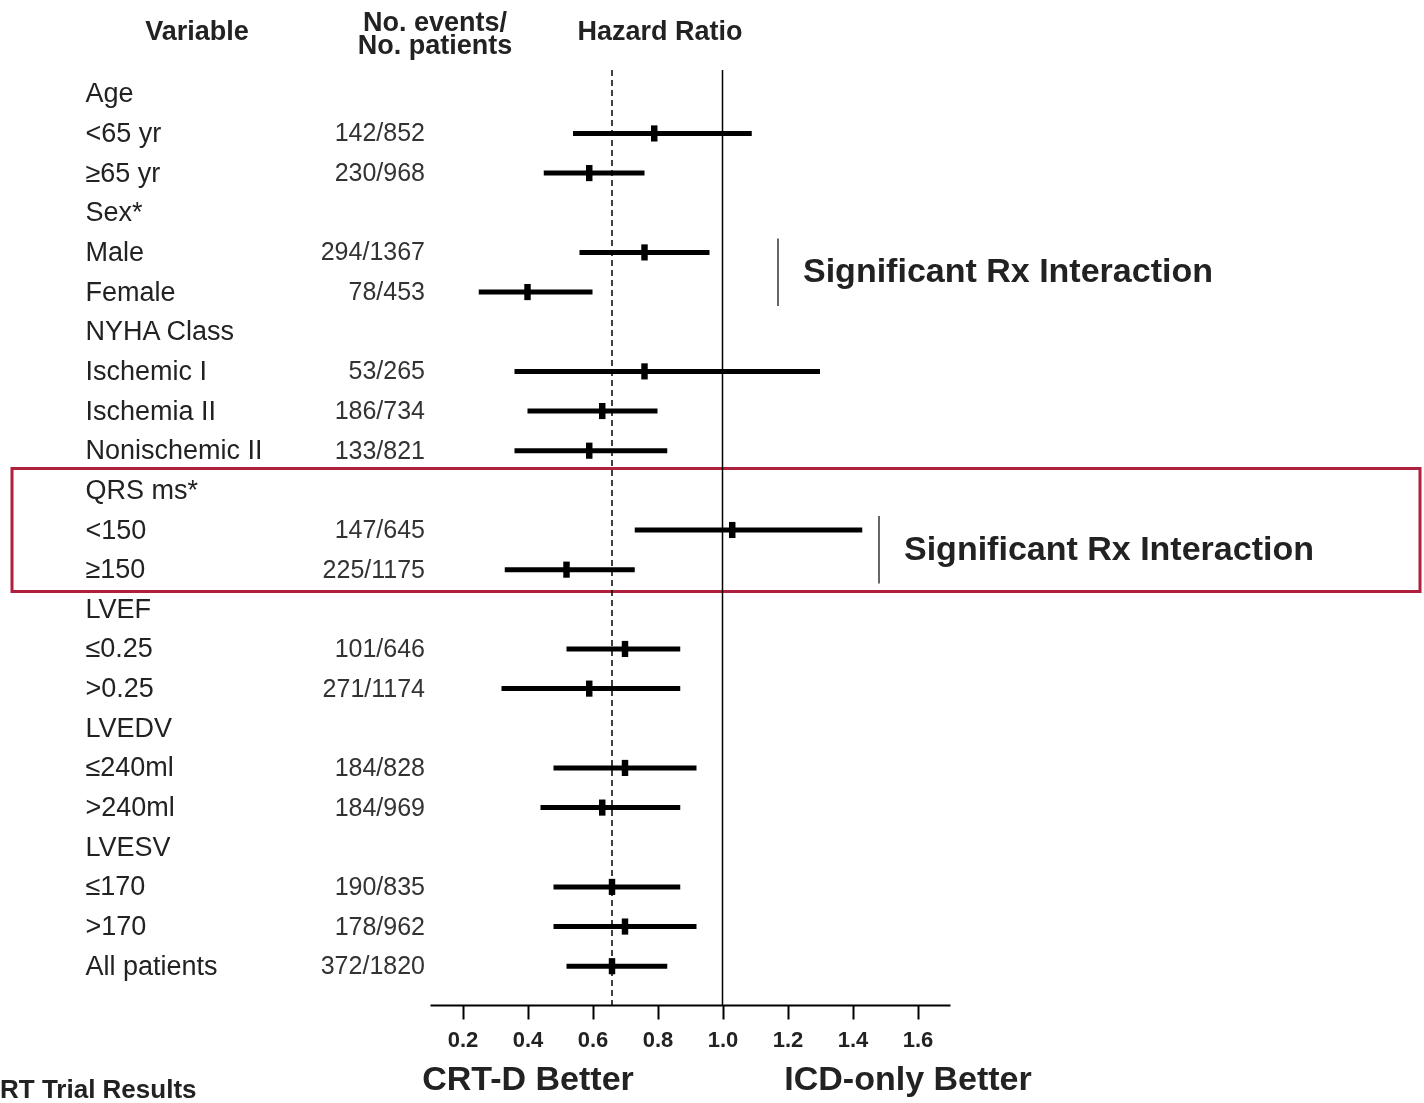 The width and height of the screenshot is (1424, 1103). What do you see at coordinates (142, 489) in the screenshot?
I see `y-tick-label: QRS ms*` at bounding box center [142, 489].